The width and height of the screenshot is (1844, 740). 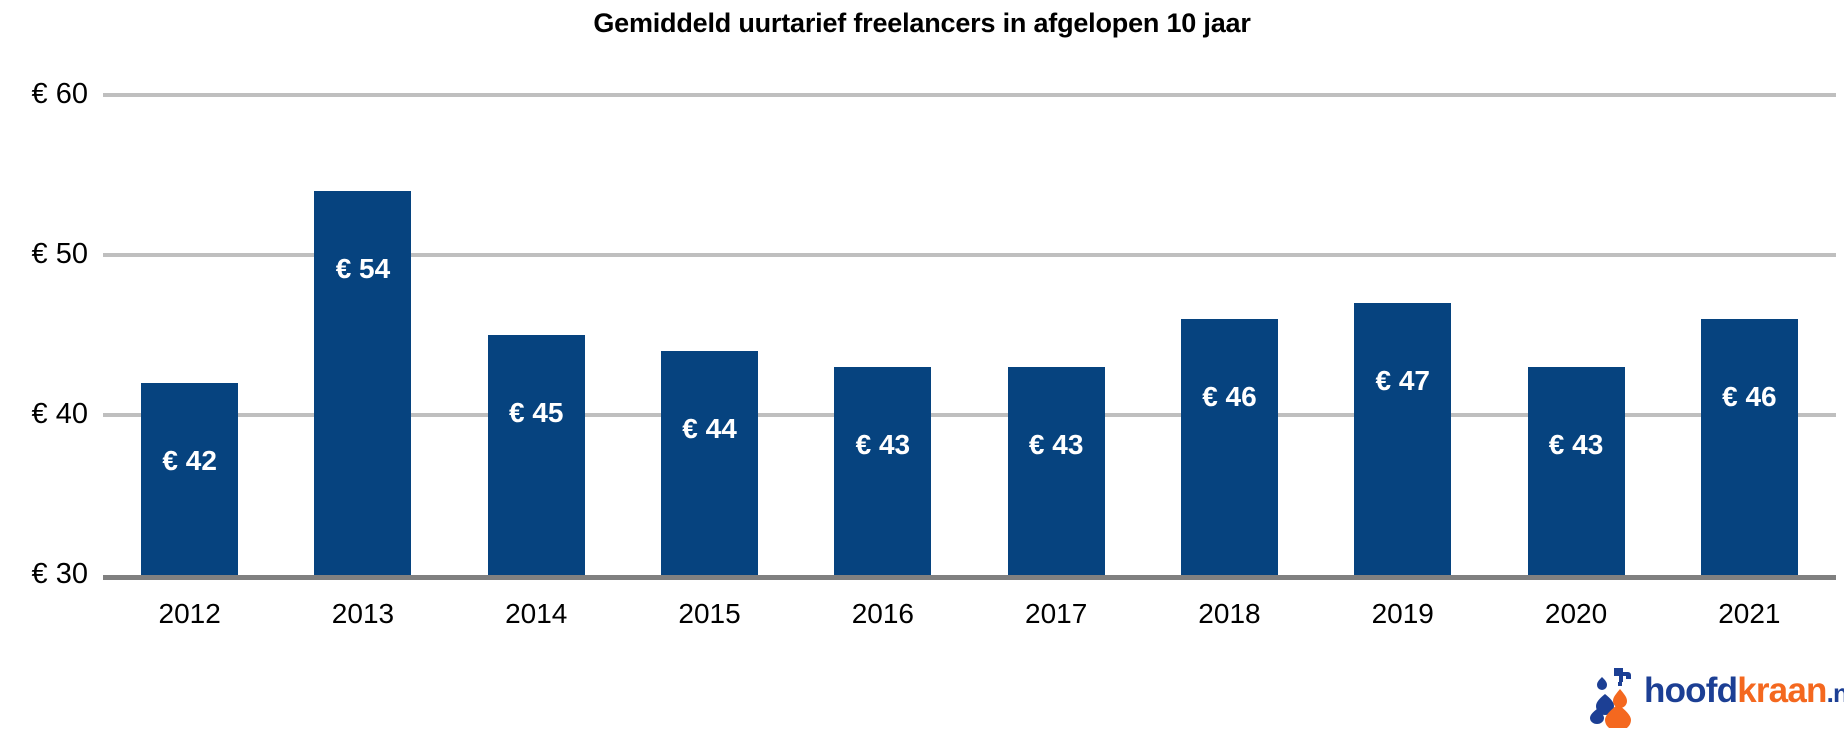 What do you see at coordinates (536, 613) in the screenshot?
I see `x-axis-tick-label: 2014` at bounding box center [536, 613].